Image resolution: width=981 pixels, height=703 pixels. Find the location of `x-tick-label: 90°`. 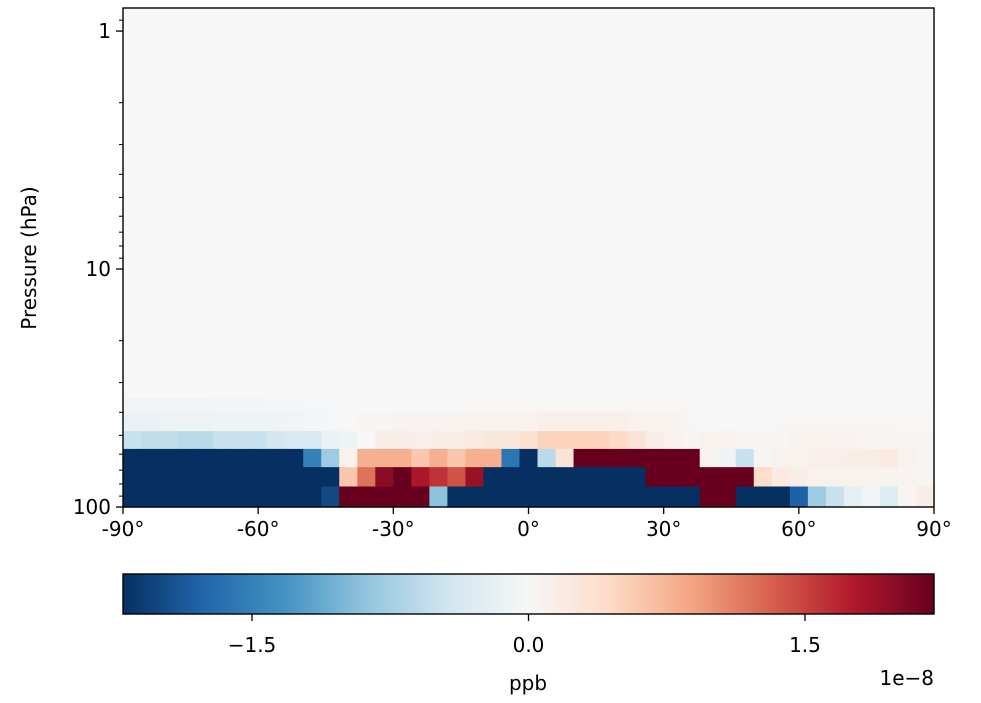

x-tick-label: 90° is located at coordinates (933, 529).